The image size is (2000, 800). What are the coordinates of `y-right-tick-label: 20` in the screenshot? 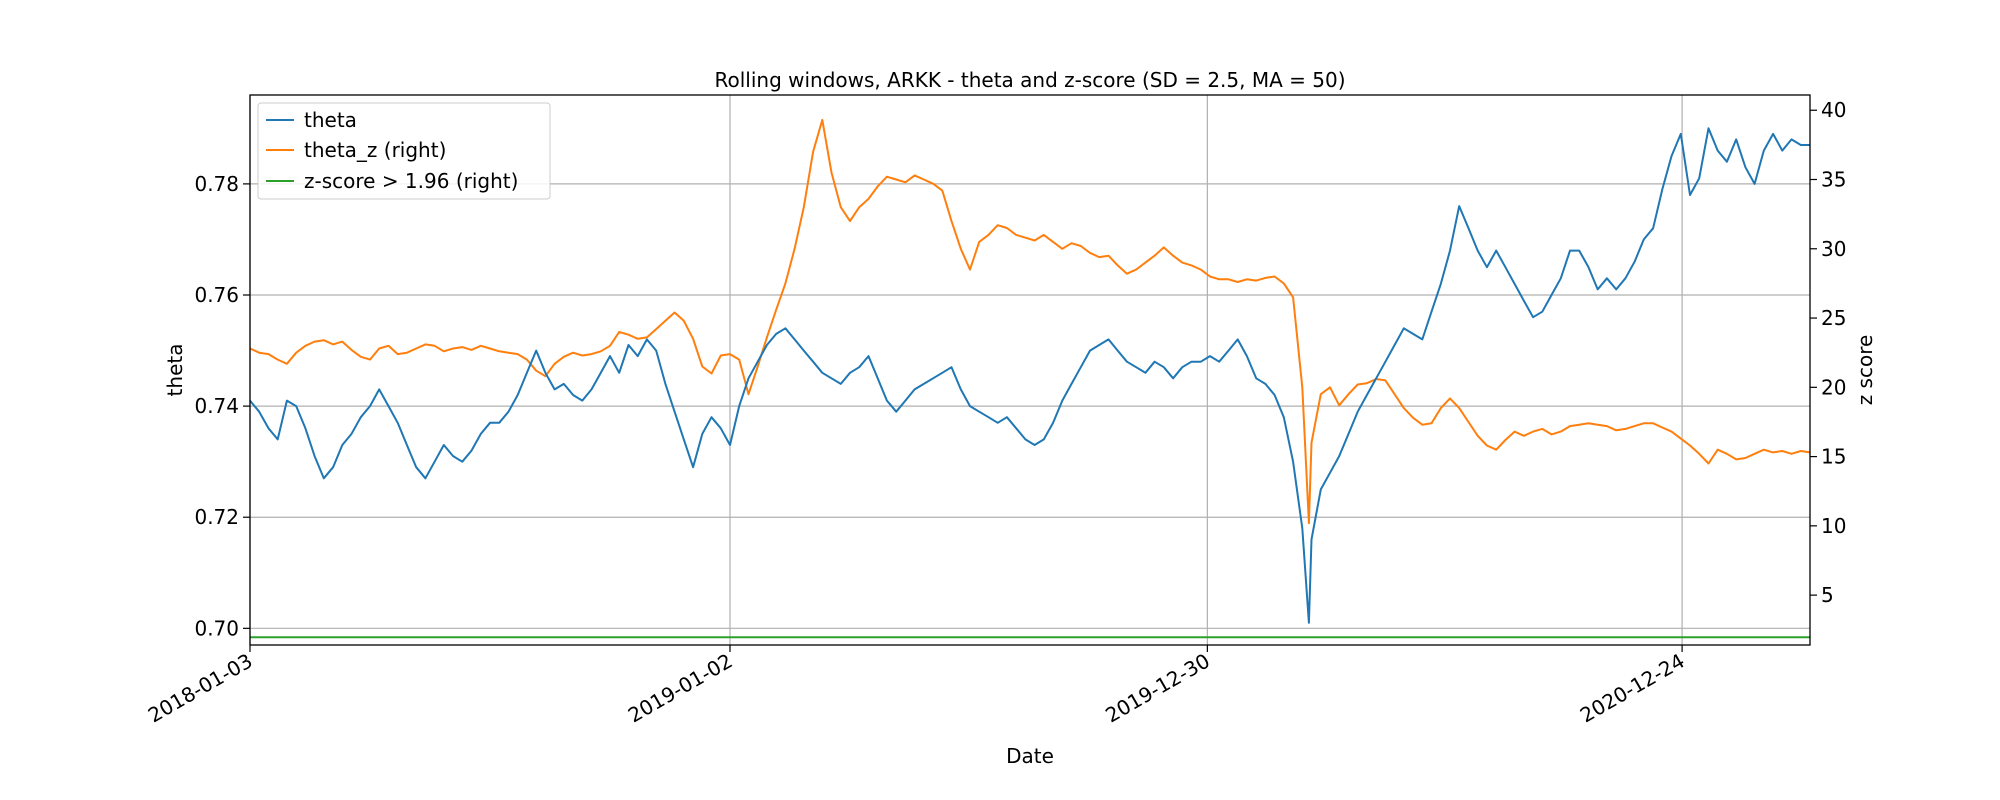 It's located at (1833, 387).